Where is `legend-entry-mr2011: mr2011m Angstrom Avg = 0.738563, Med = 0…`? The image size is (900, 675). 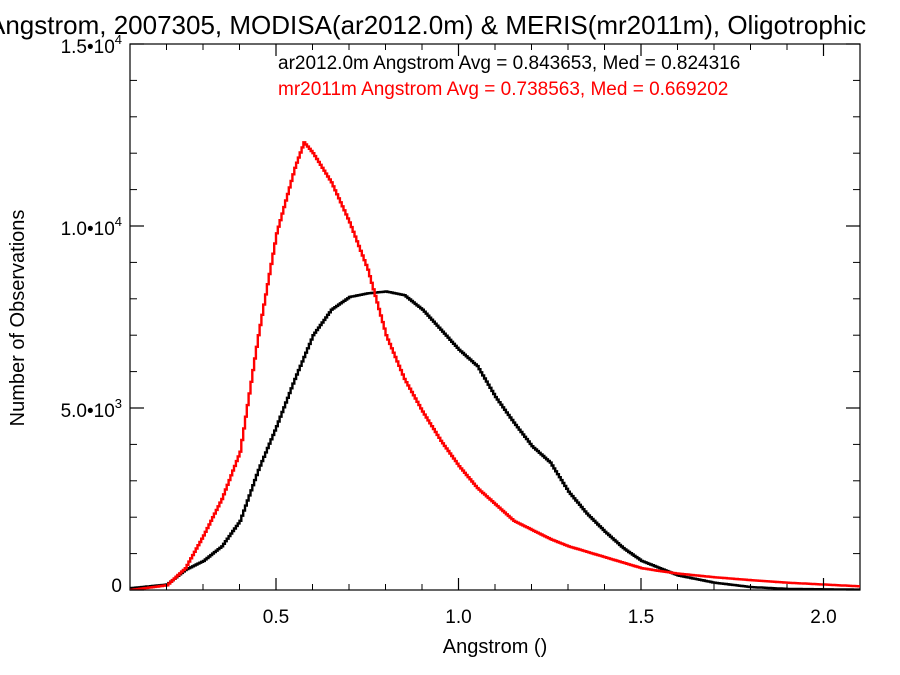
legend-entry-mr2011: mr2011m Angstrom Avg = 0.738563, Med = 0… is located at coordinates (503, 89).